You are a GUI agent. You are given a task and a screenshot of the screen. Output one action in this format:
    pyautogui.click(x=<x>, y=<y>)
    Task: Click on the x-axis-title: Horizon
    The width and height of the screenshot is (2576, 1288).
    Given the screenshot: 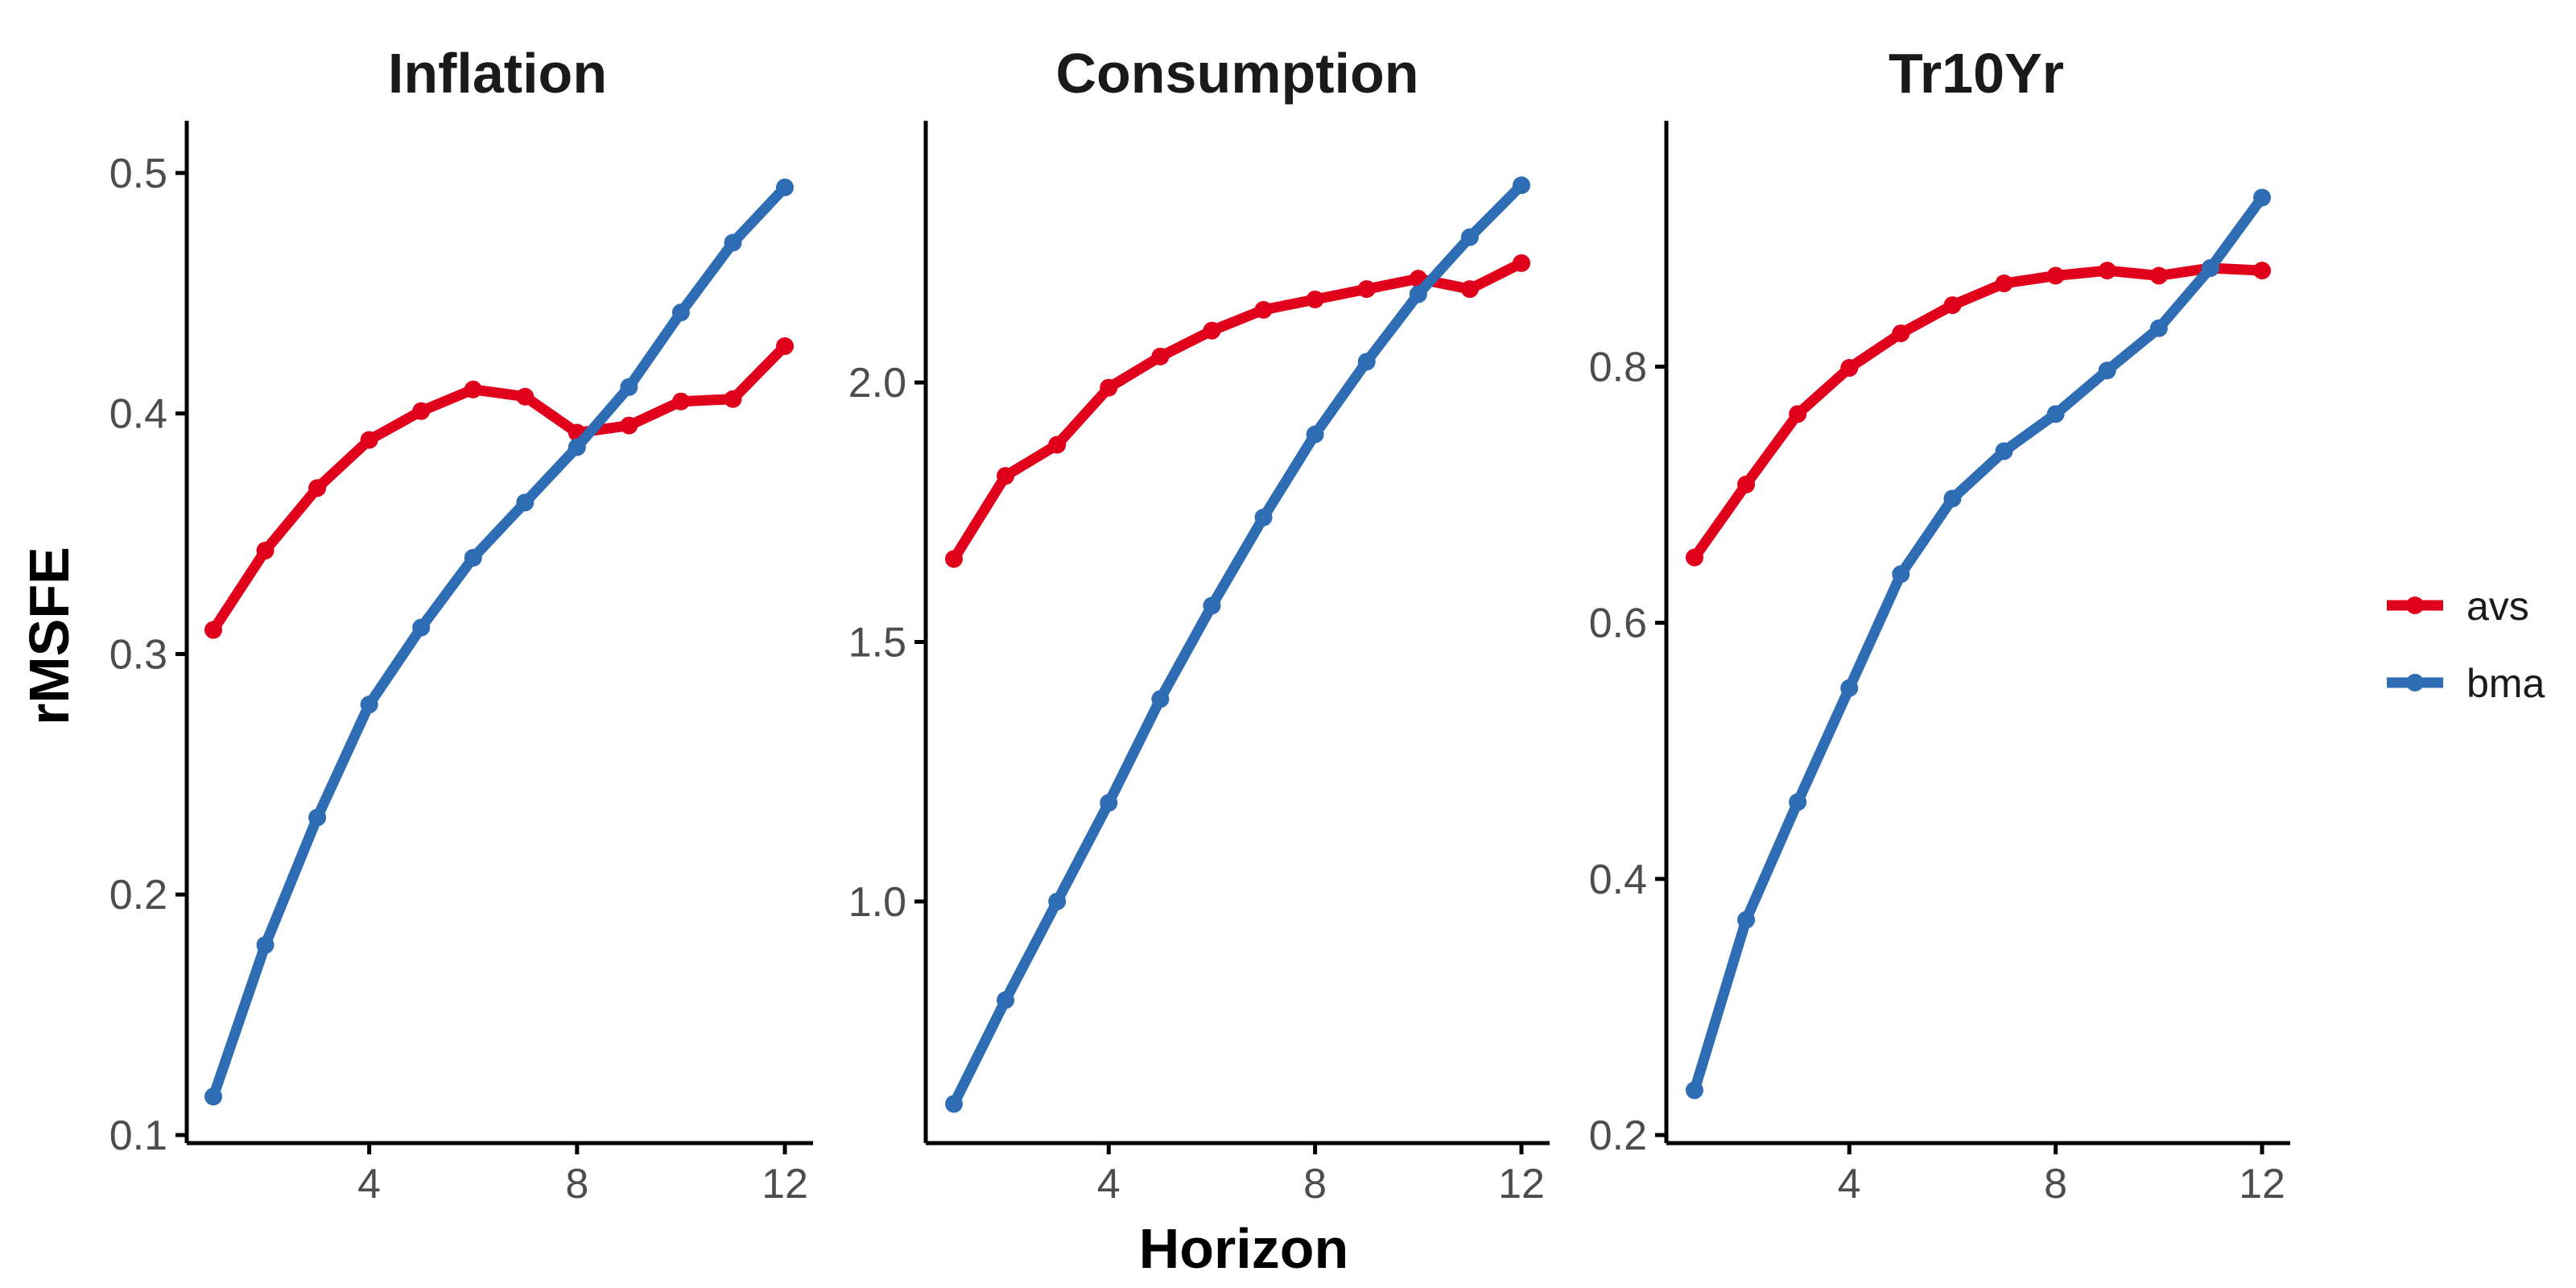 What is the action you would take?
    pyautogui.click(x=1244, y=1248)
    